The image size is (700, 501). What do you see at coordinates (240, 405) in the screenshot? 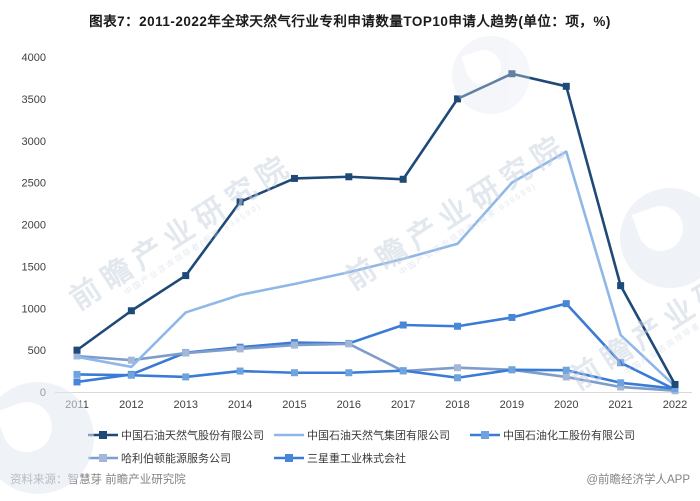
I see `x-axis-tick-label: 2014` at bounding box center [240, 405].